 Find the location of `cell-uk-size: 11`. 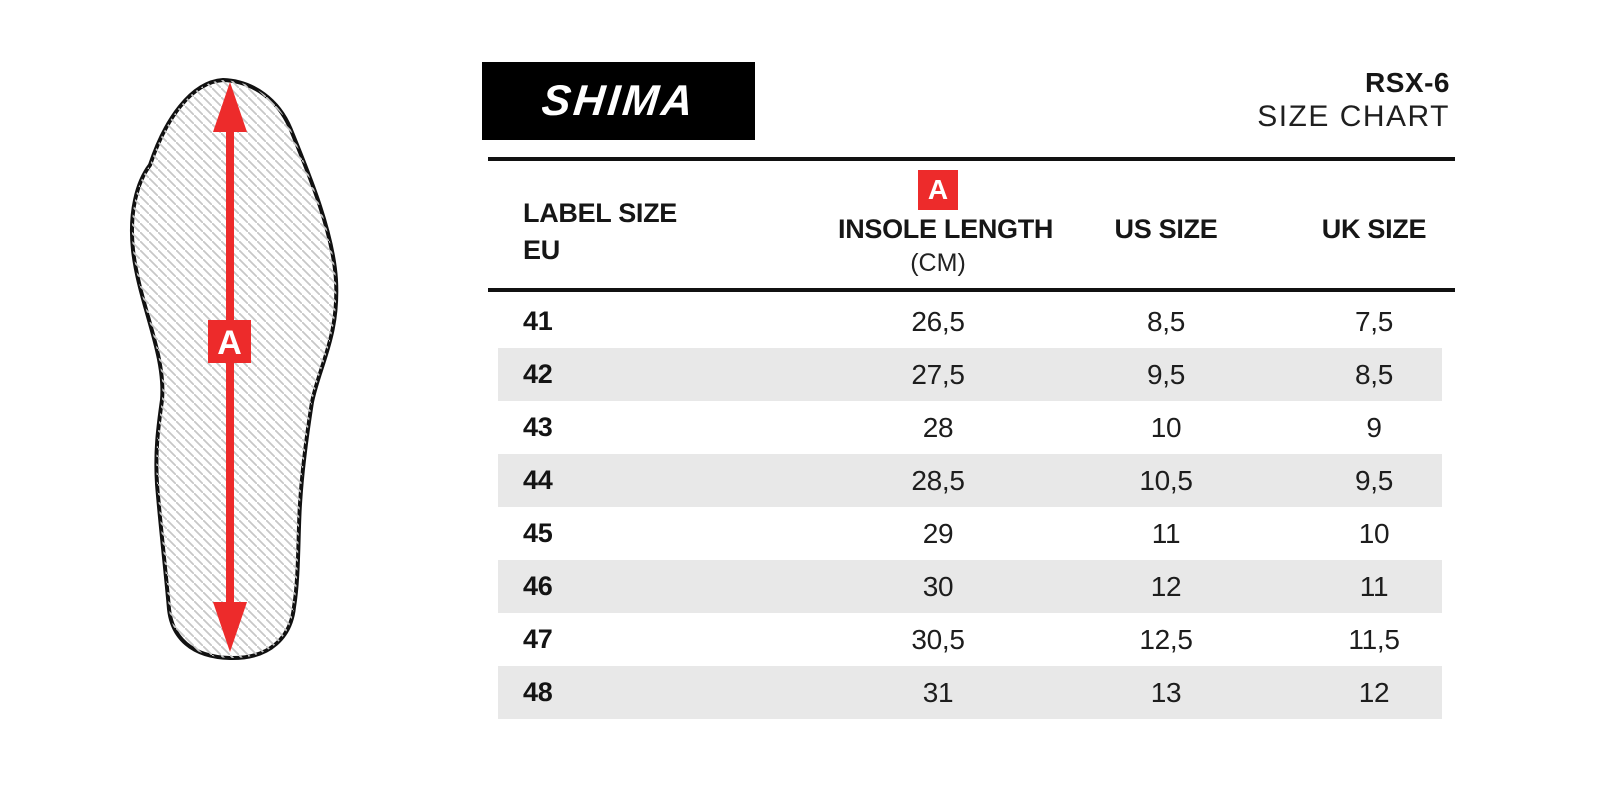

cell-uk-size: 11 is located at coordinates (1374, 586).